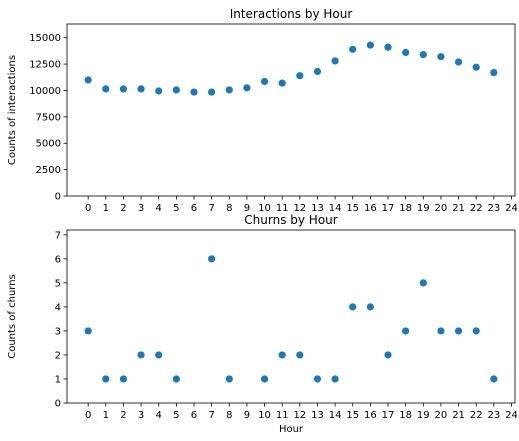  I want to click on x-tick-label: 20, so click(441, 208).